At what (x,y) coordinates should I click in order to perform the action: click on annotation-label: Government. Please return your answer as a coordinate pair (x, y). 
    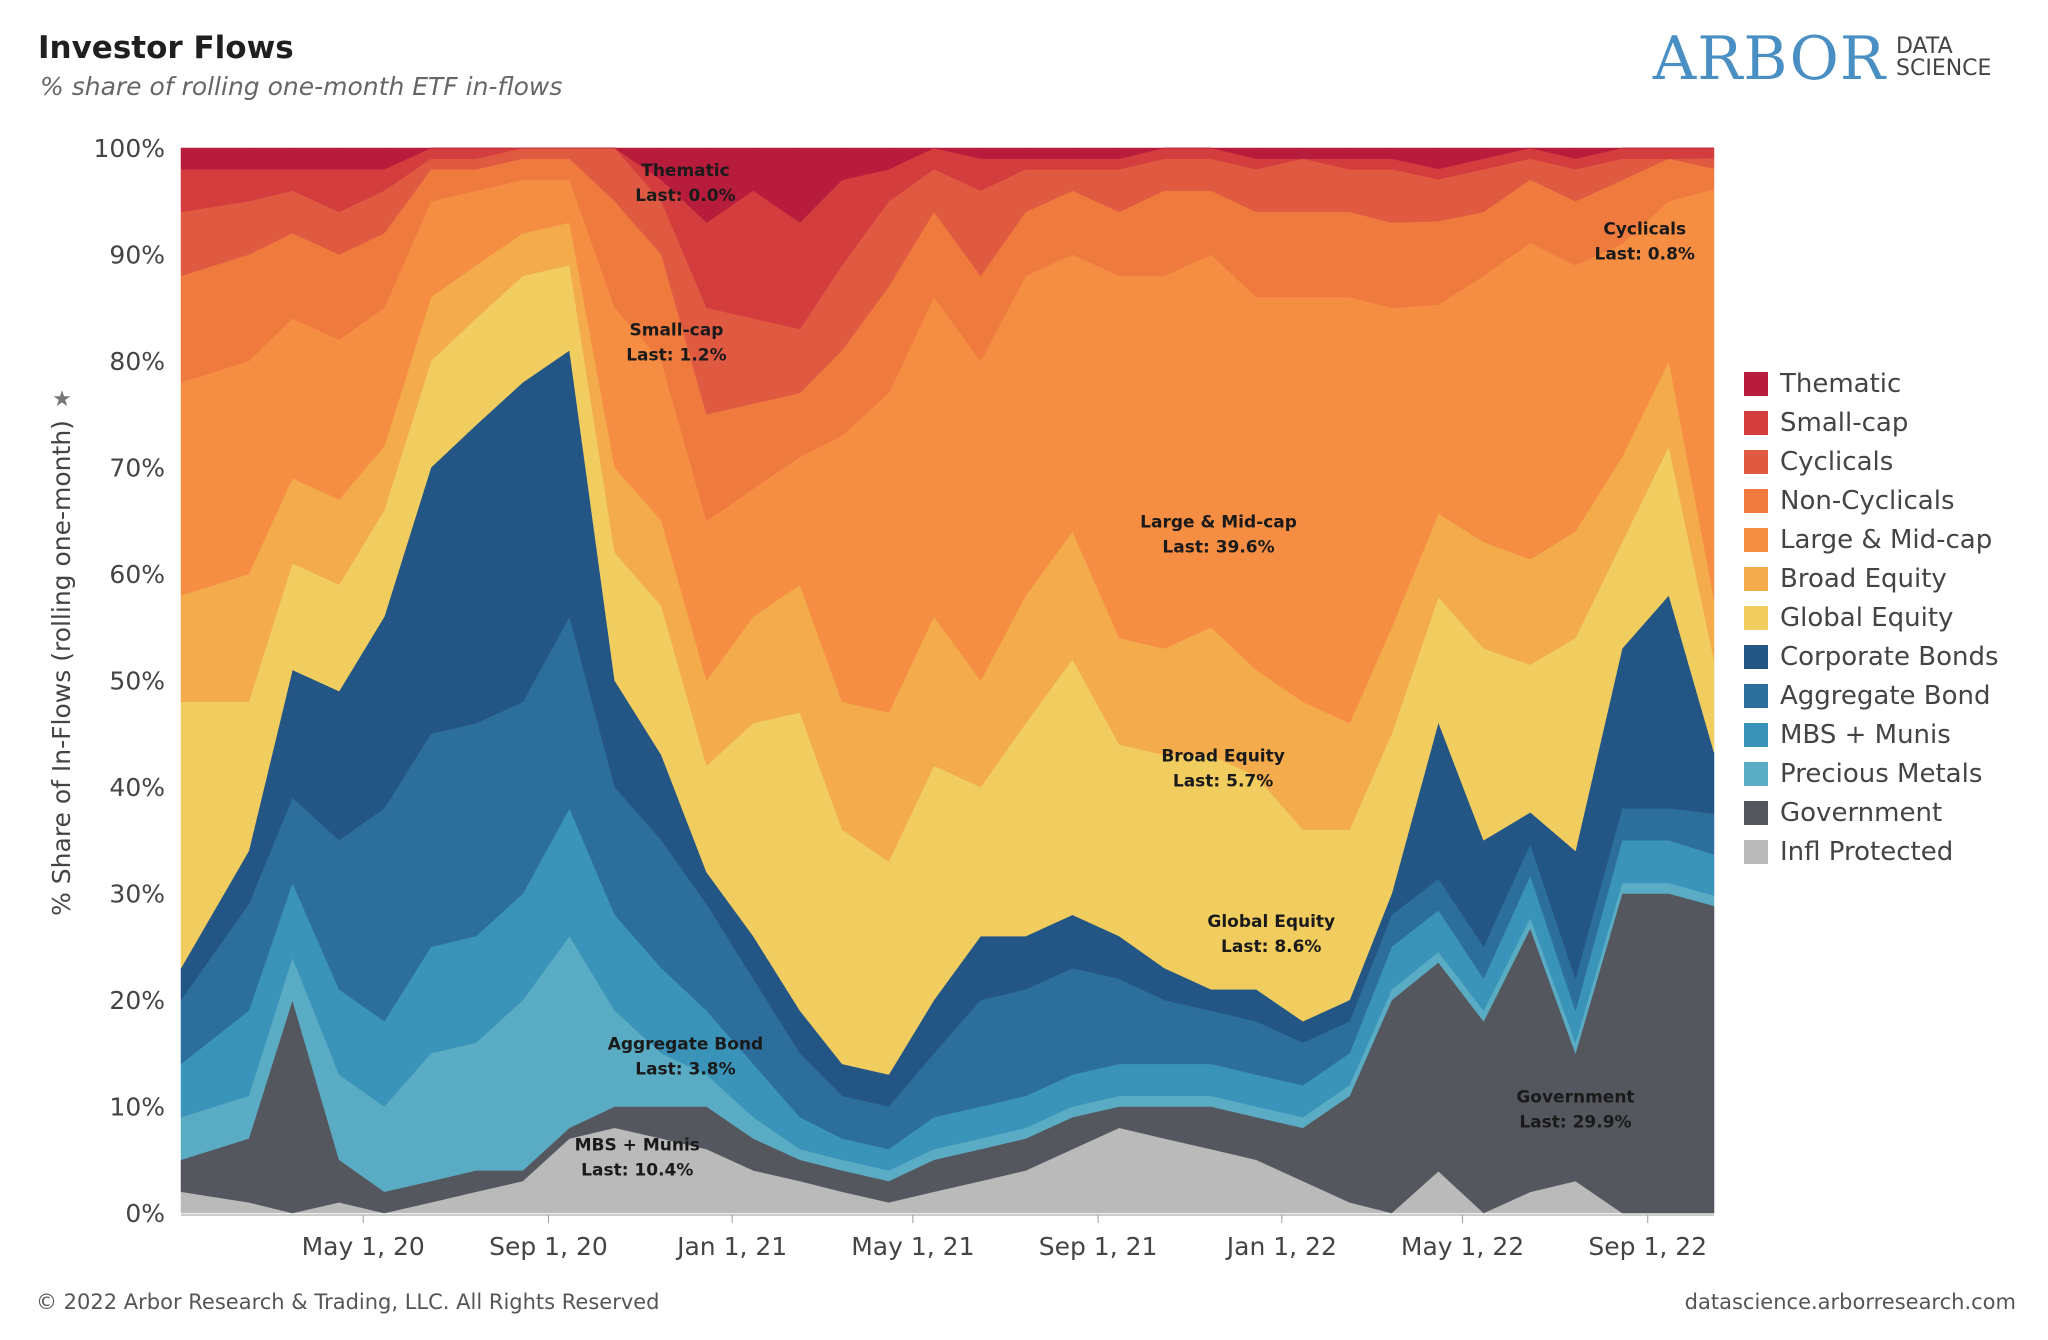
    Looking at the image, I should click on (1575, 1098).